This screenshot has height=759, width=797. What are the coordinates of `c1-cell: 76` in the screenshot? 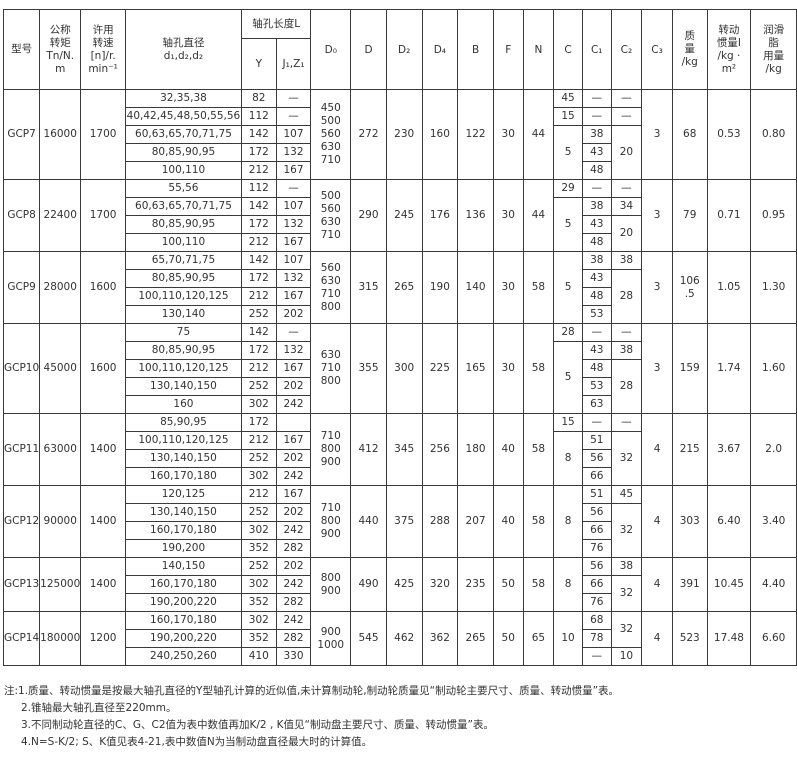 It's located at (596, 548).